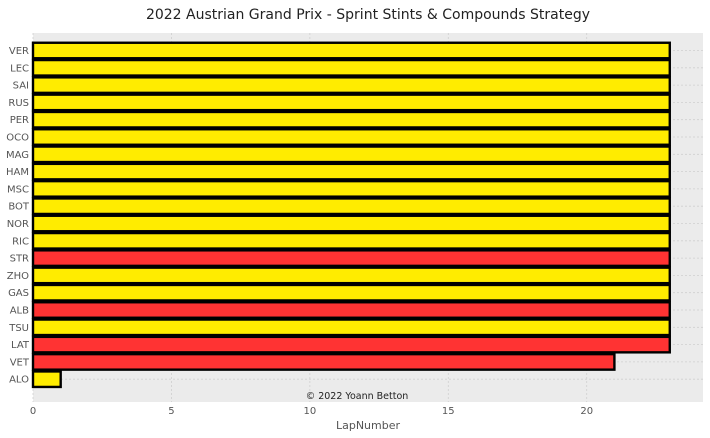 The height and width of the screenshot is (438, 710). Describe the element at coordinates (351, 154) in the screenshot. I see `stint-bar-mag` at that location.